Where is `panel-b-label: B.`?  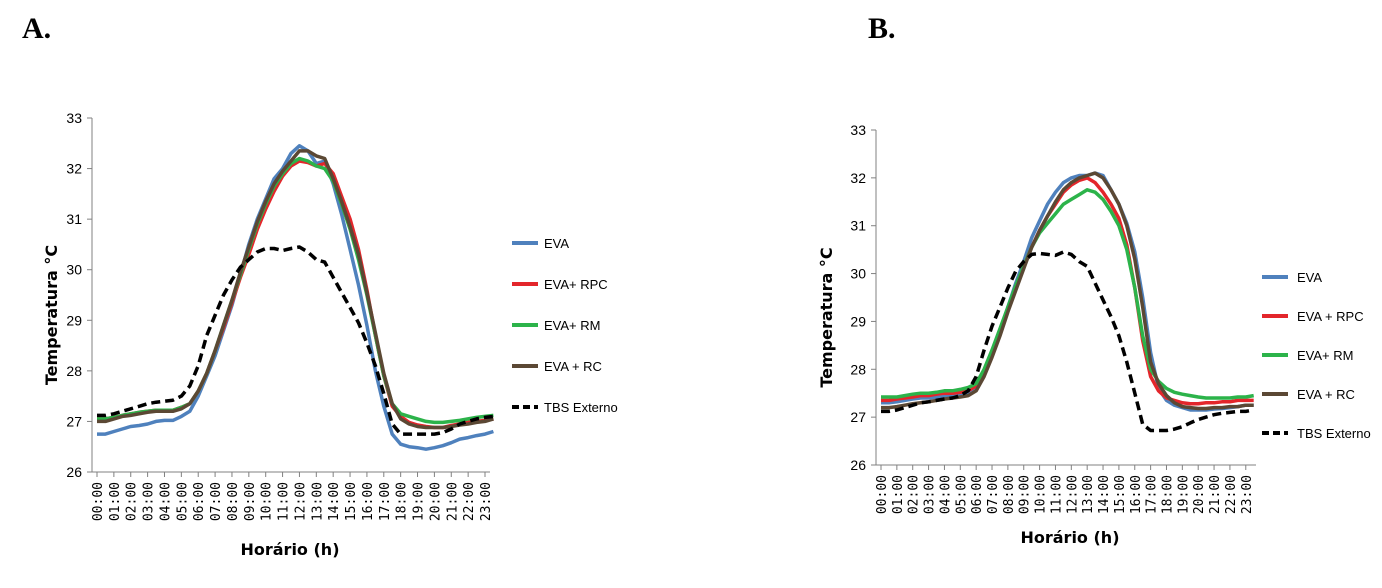 panel-b-label: B. is located at coordinates (882, 28).